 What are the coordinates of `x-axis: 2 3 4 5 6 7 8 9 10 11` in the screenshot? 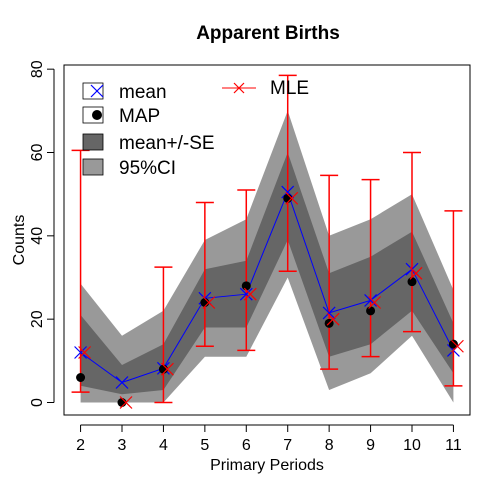 It's located at (269, 439).